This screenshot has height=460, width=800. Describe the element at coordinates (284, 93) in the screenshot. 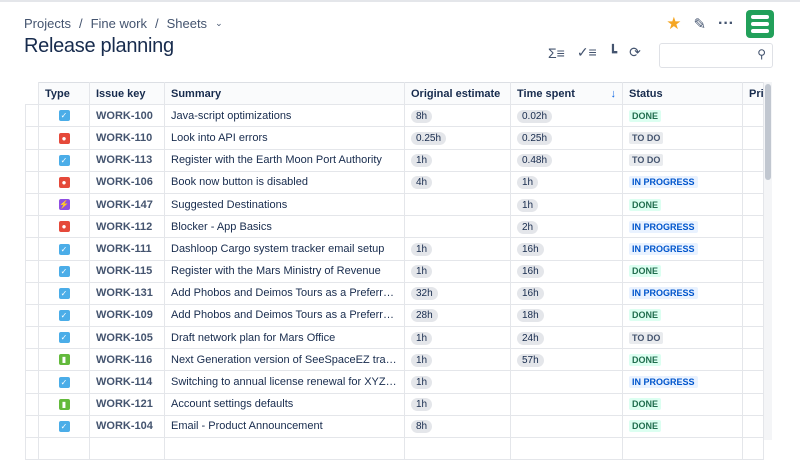

I see `column-summary: Summary` at that location.